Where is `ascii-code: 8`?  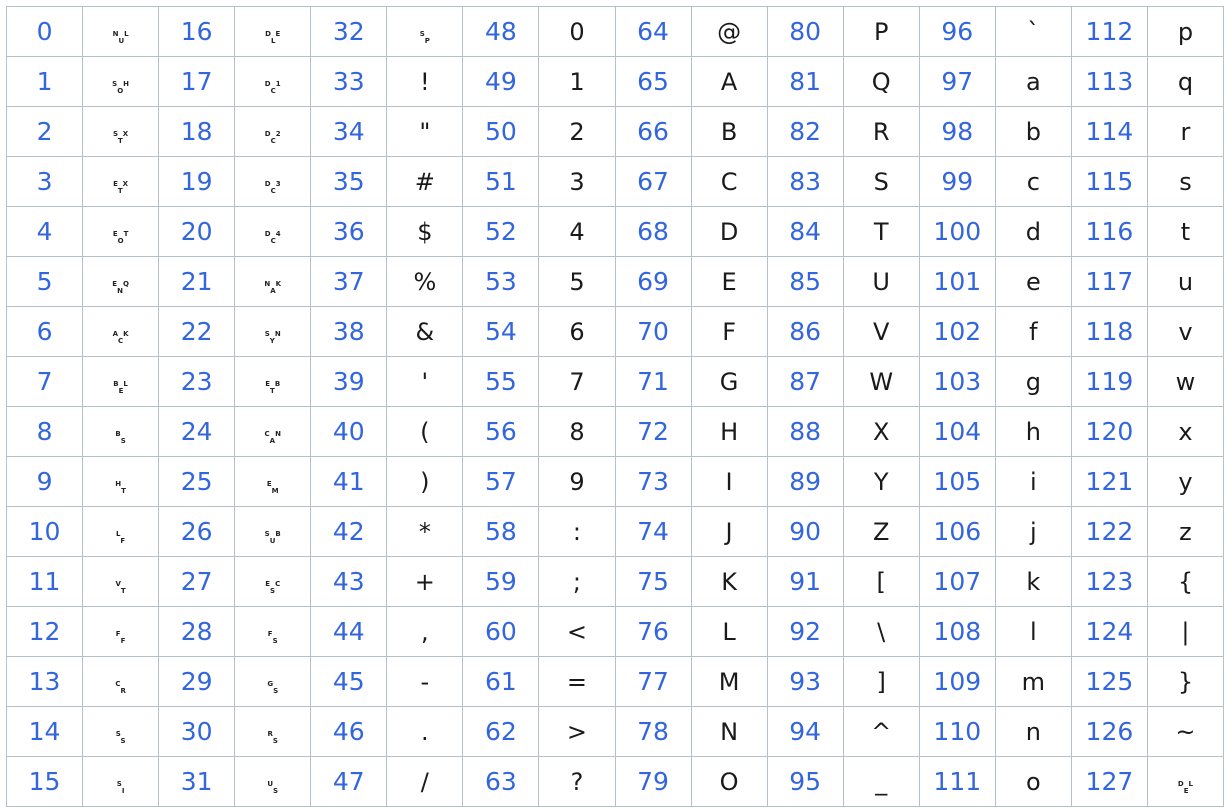
ascii-code: 8 is located at coordinates (44, 431).